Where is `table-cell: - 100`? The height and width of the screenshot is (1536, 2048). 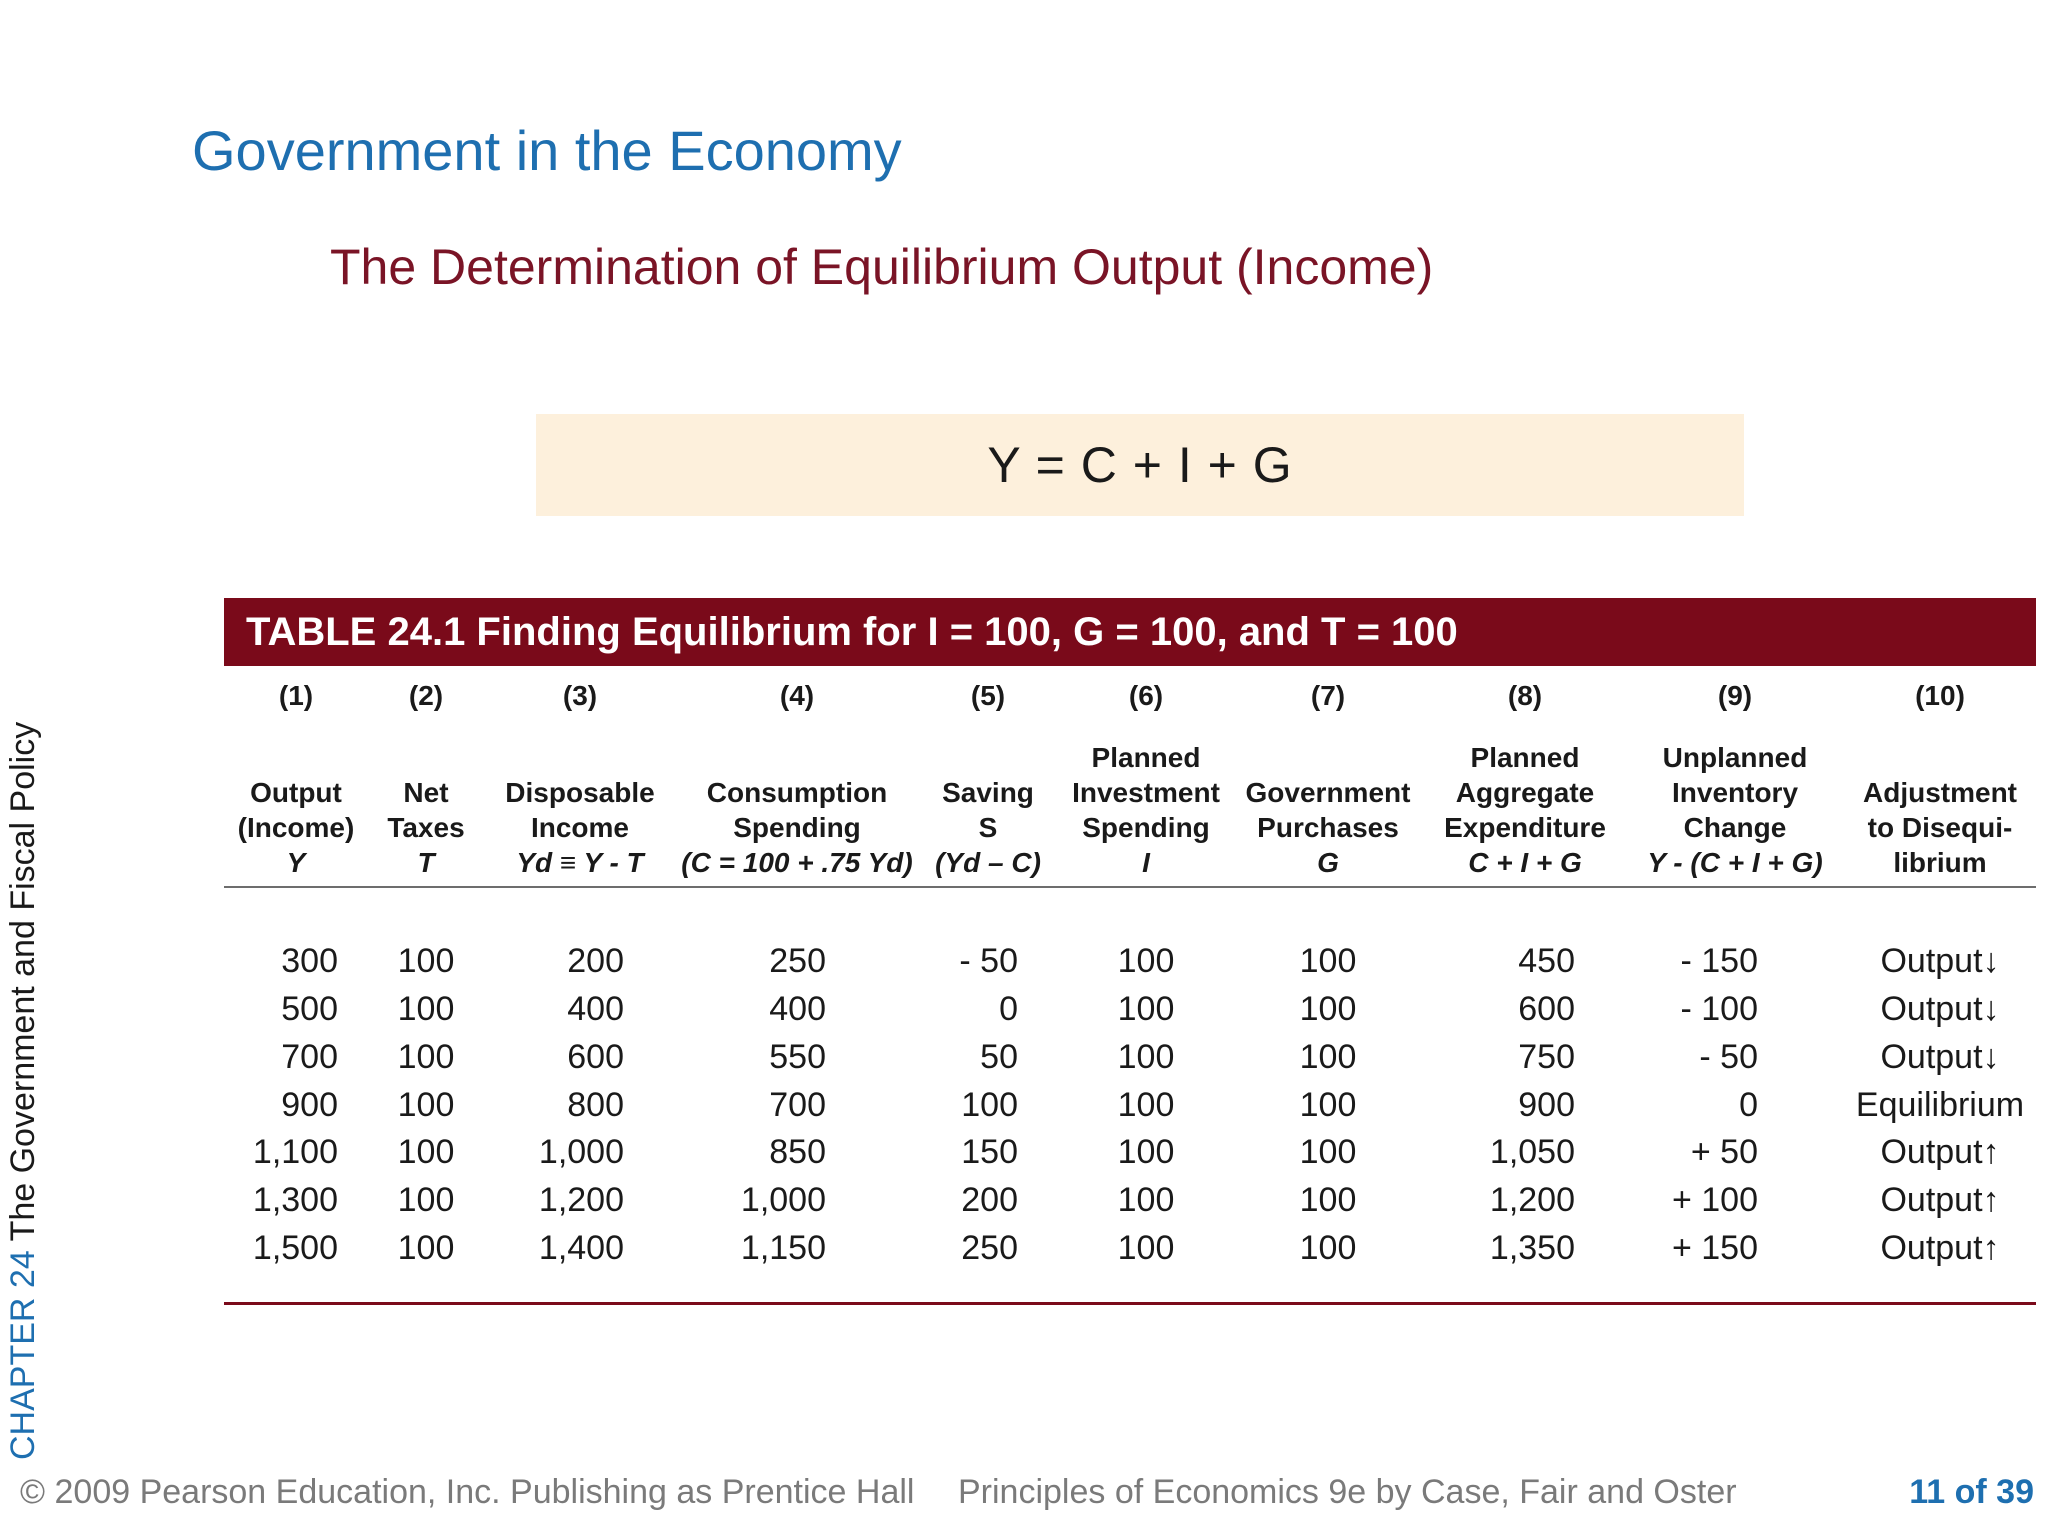 table-cell: - 100 is located at coordinates (1719, 1009).